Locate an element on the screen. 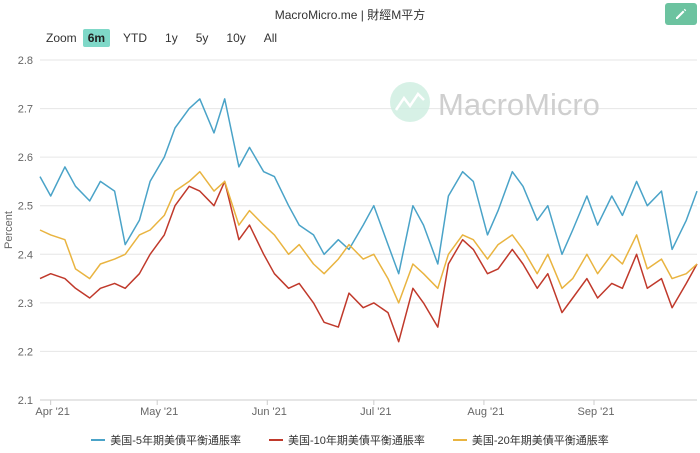  watermark-text: MacroMicro is located at coordinates (519, 104).